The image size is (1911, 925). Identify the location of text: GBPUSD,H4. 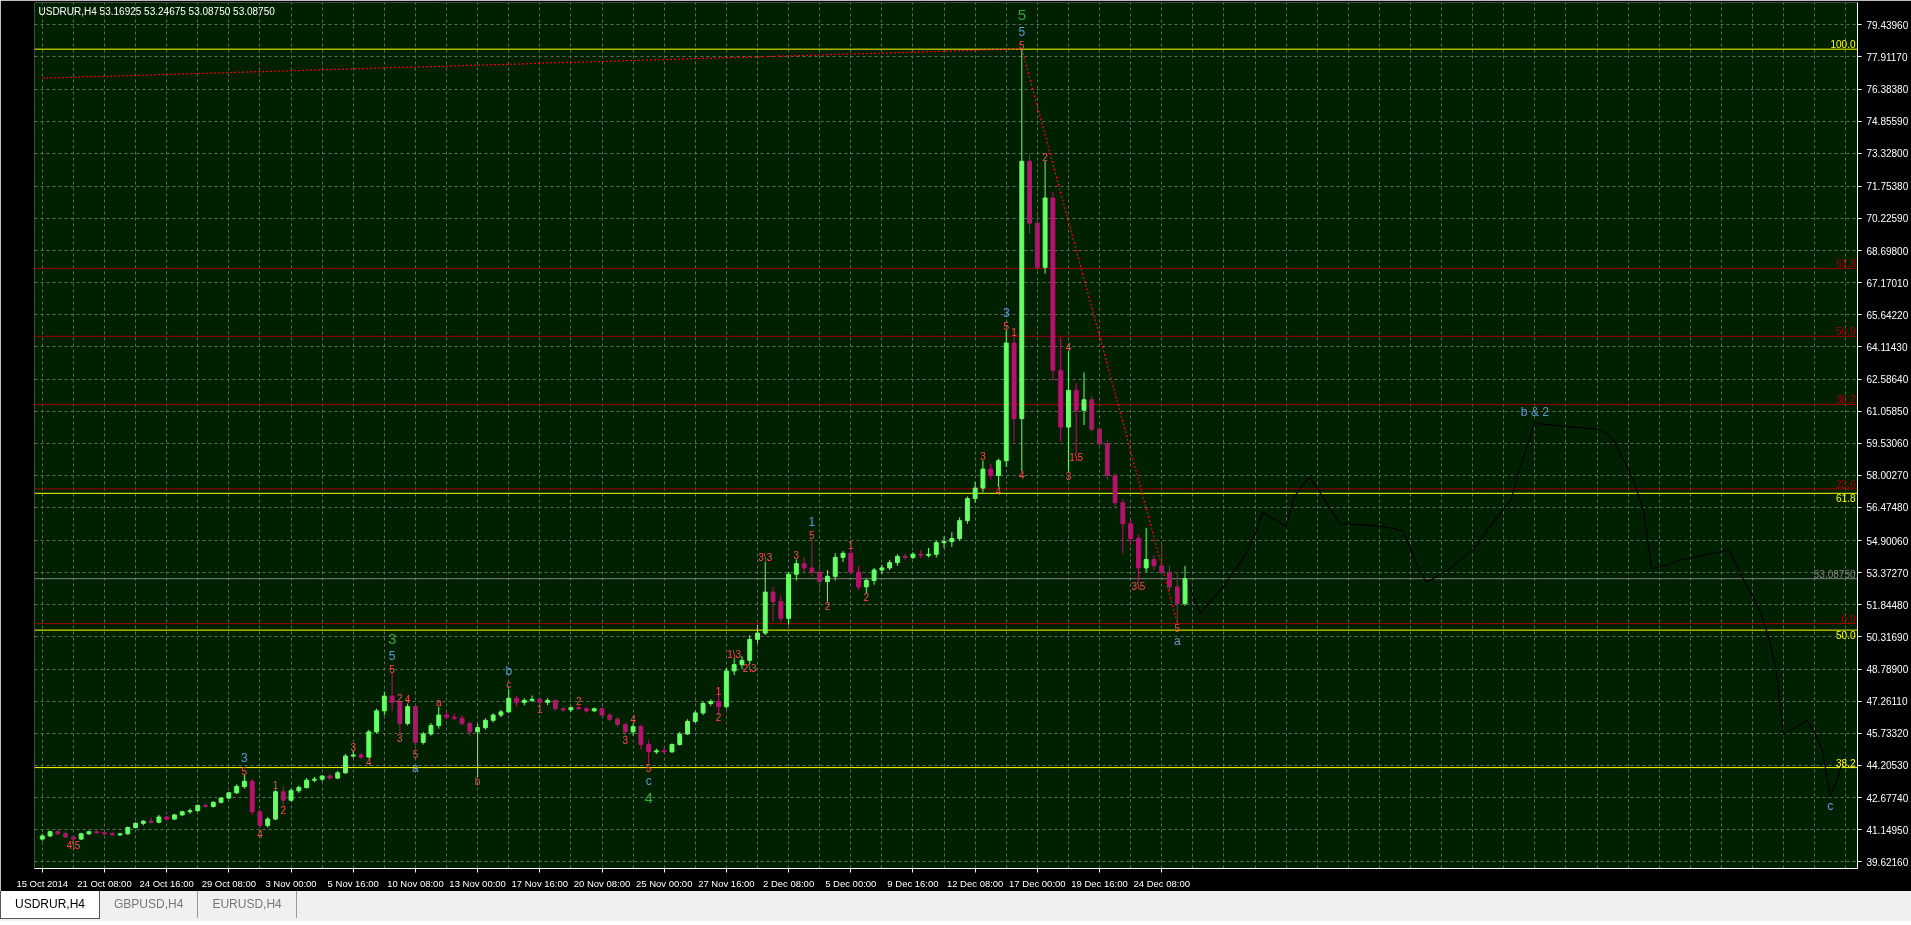
(149, 905).